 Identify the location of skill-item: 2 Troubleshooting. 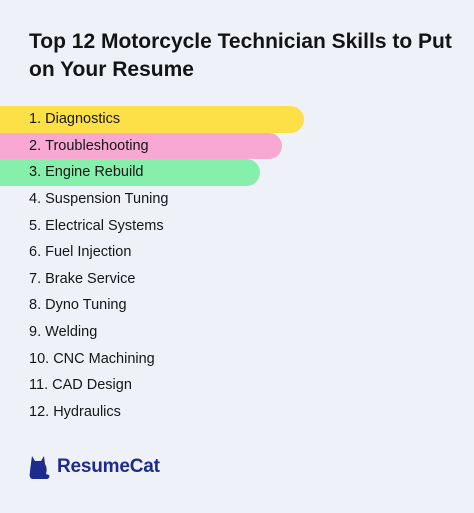
(141, 146).